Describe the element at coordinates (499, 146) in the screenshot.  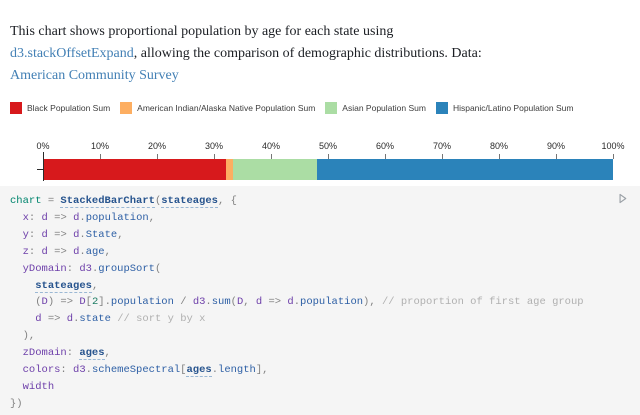
I see `x-axis-tick-label: 80%` at that location.